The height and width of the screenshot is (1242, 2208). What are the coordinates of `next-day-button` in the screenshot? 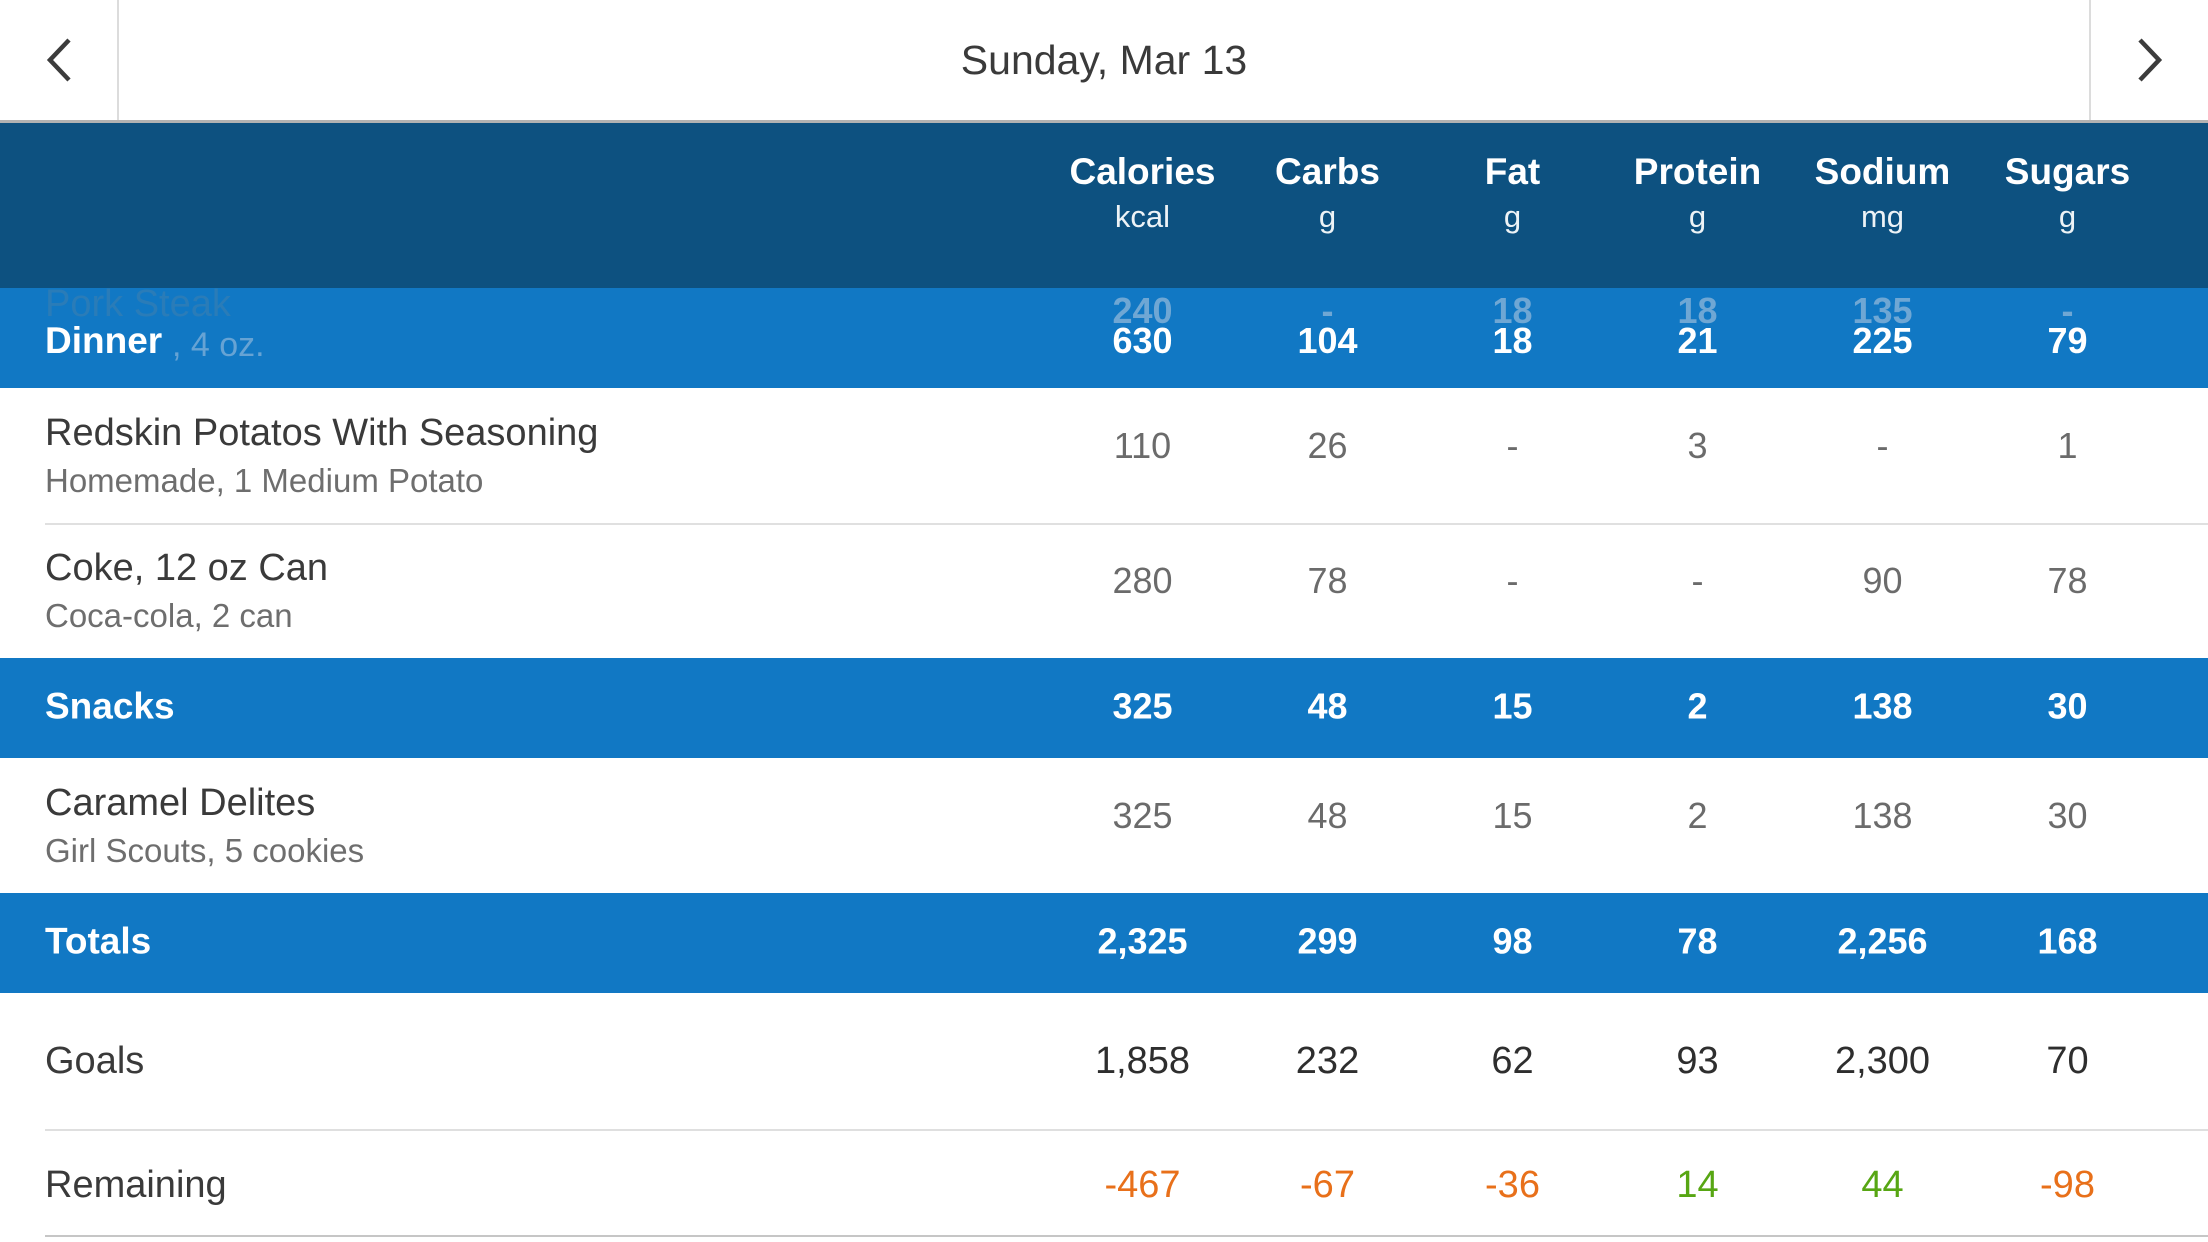 It's located at (2148, 60).